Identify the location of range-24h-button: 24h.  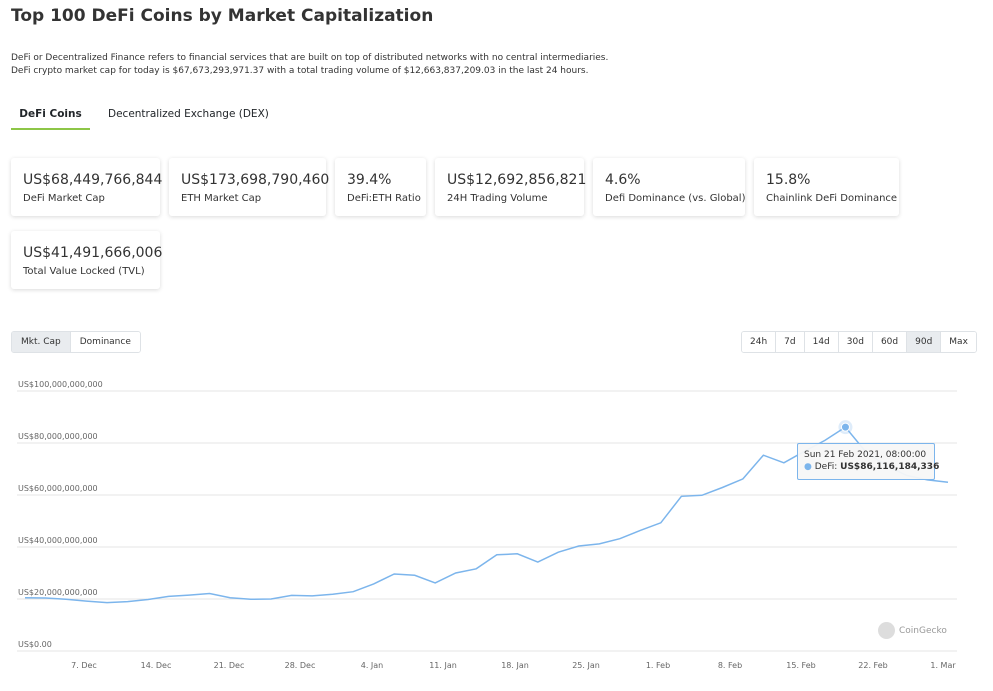
(759, 342).